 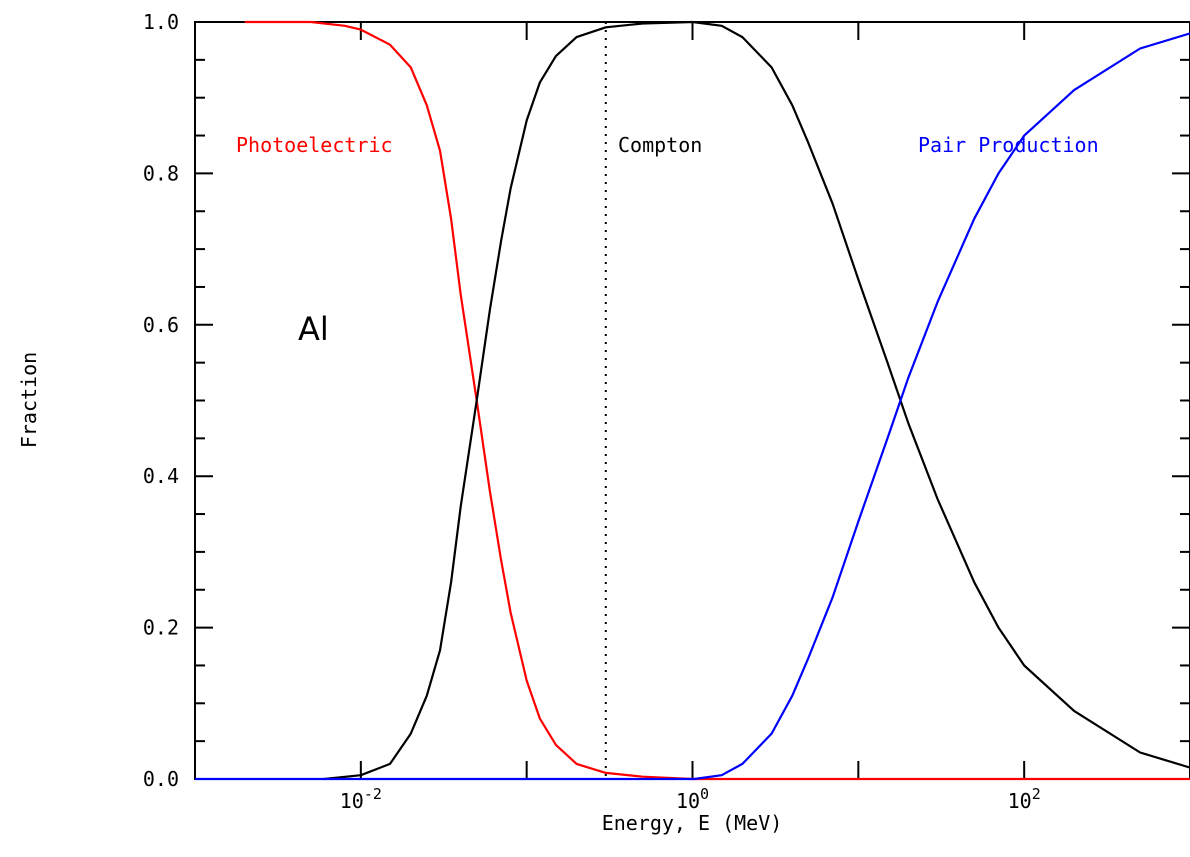 What do you see at coordinates (314, 145) in the screenshot?
I see `annotation-photoelectric: Photoelectric` at bounding box center [314, 145].